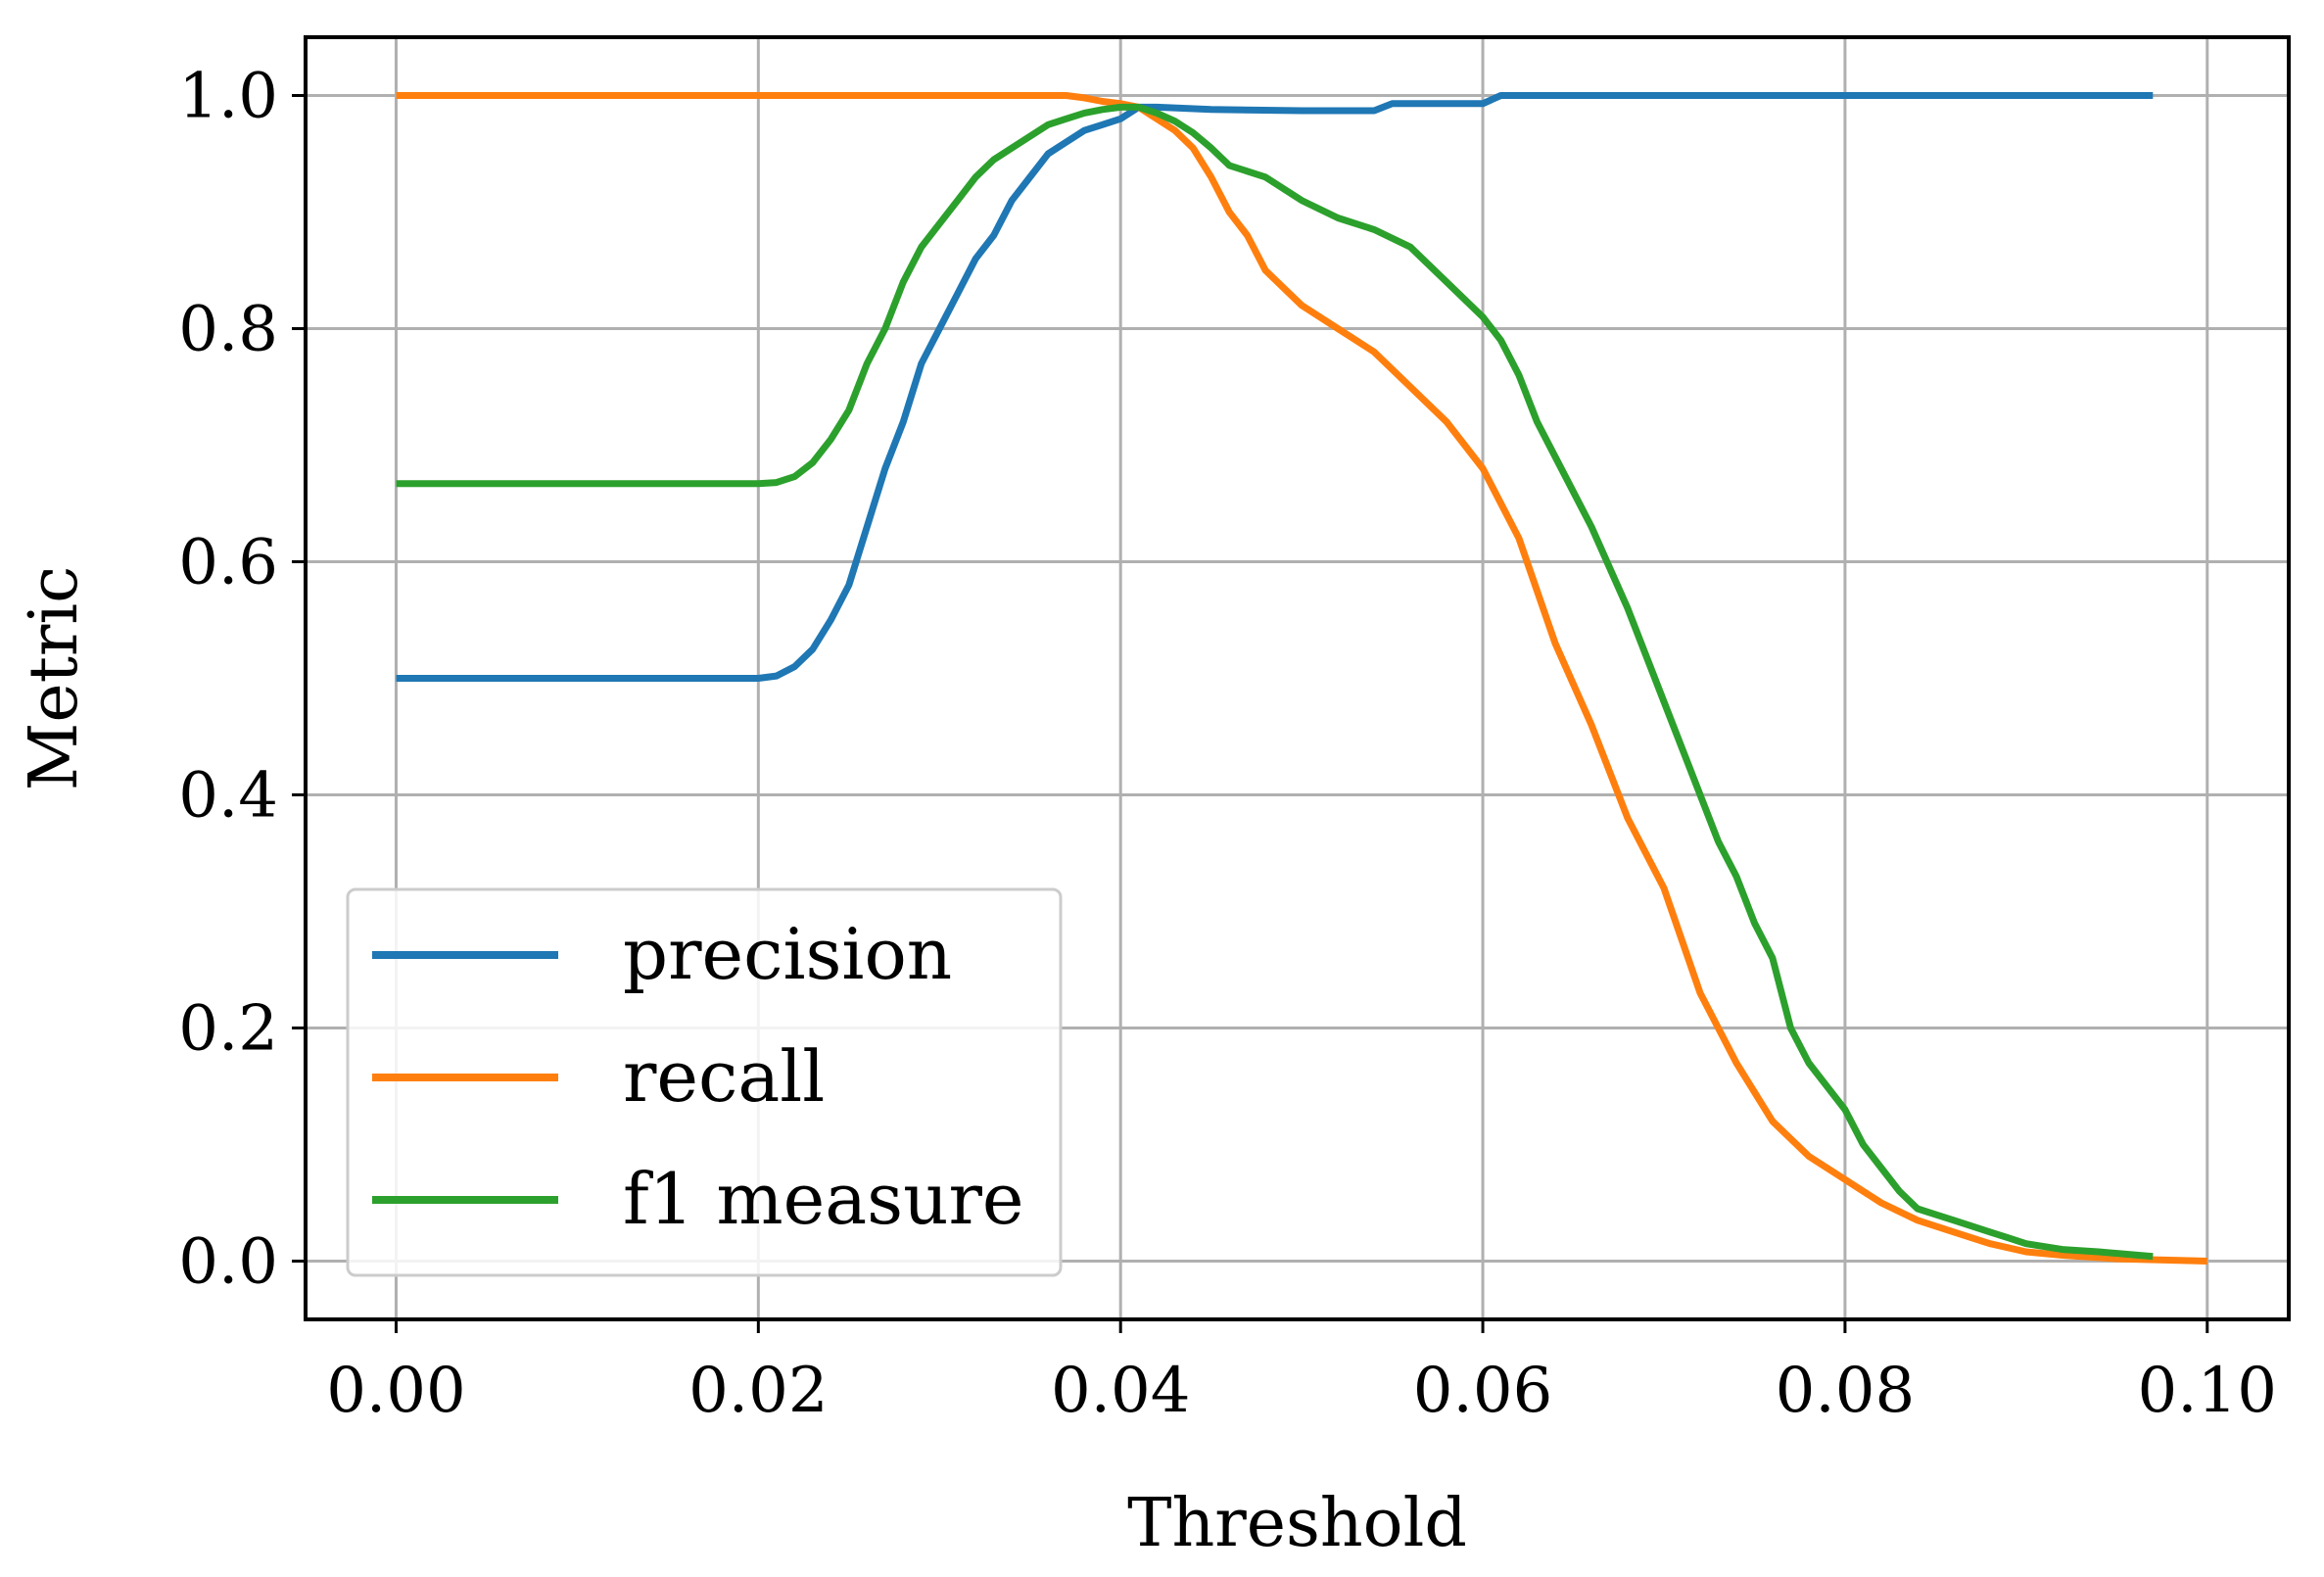 This screenshot has width=2324, height=1577. Describe the element at coordinates (228, 796) in the screenshot. I see `y-tick-label-2: 0.4` at that location.